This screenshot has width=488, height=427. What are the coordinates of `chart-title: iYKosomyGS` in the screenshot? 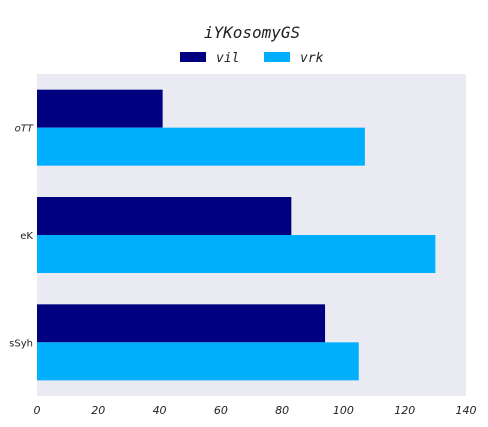 It's located at (252, 32).